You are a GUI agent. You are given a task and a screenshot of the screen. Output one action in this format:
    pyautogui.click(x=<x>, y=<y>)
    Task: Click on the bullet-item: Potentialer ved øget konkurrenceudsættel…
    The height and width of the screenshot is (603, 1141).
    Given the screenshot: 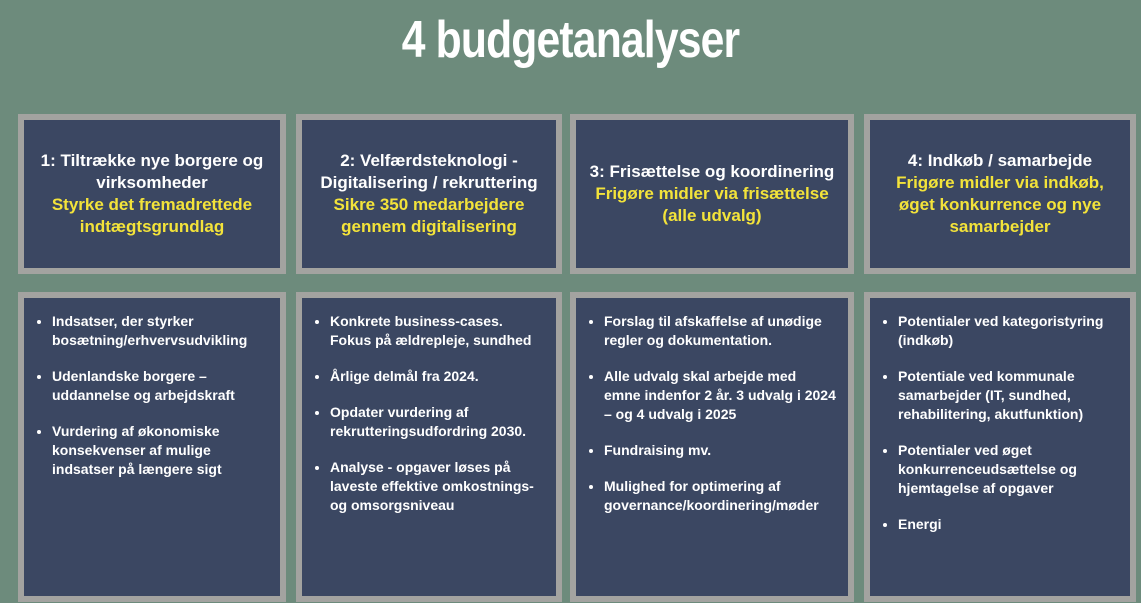 What is the action you would take?
    pyautogui.click(x=1008, y=469)
    